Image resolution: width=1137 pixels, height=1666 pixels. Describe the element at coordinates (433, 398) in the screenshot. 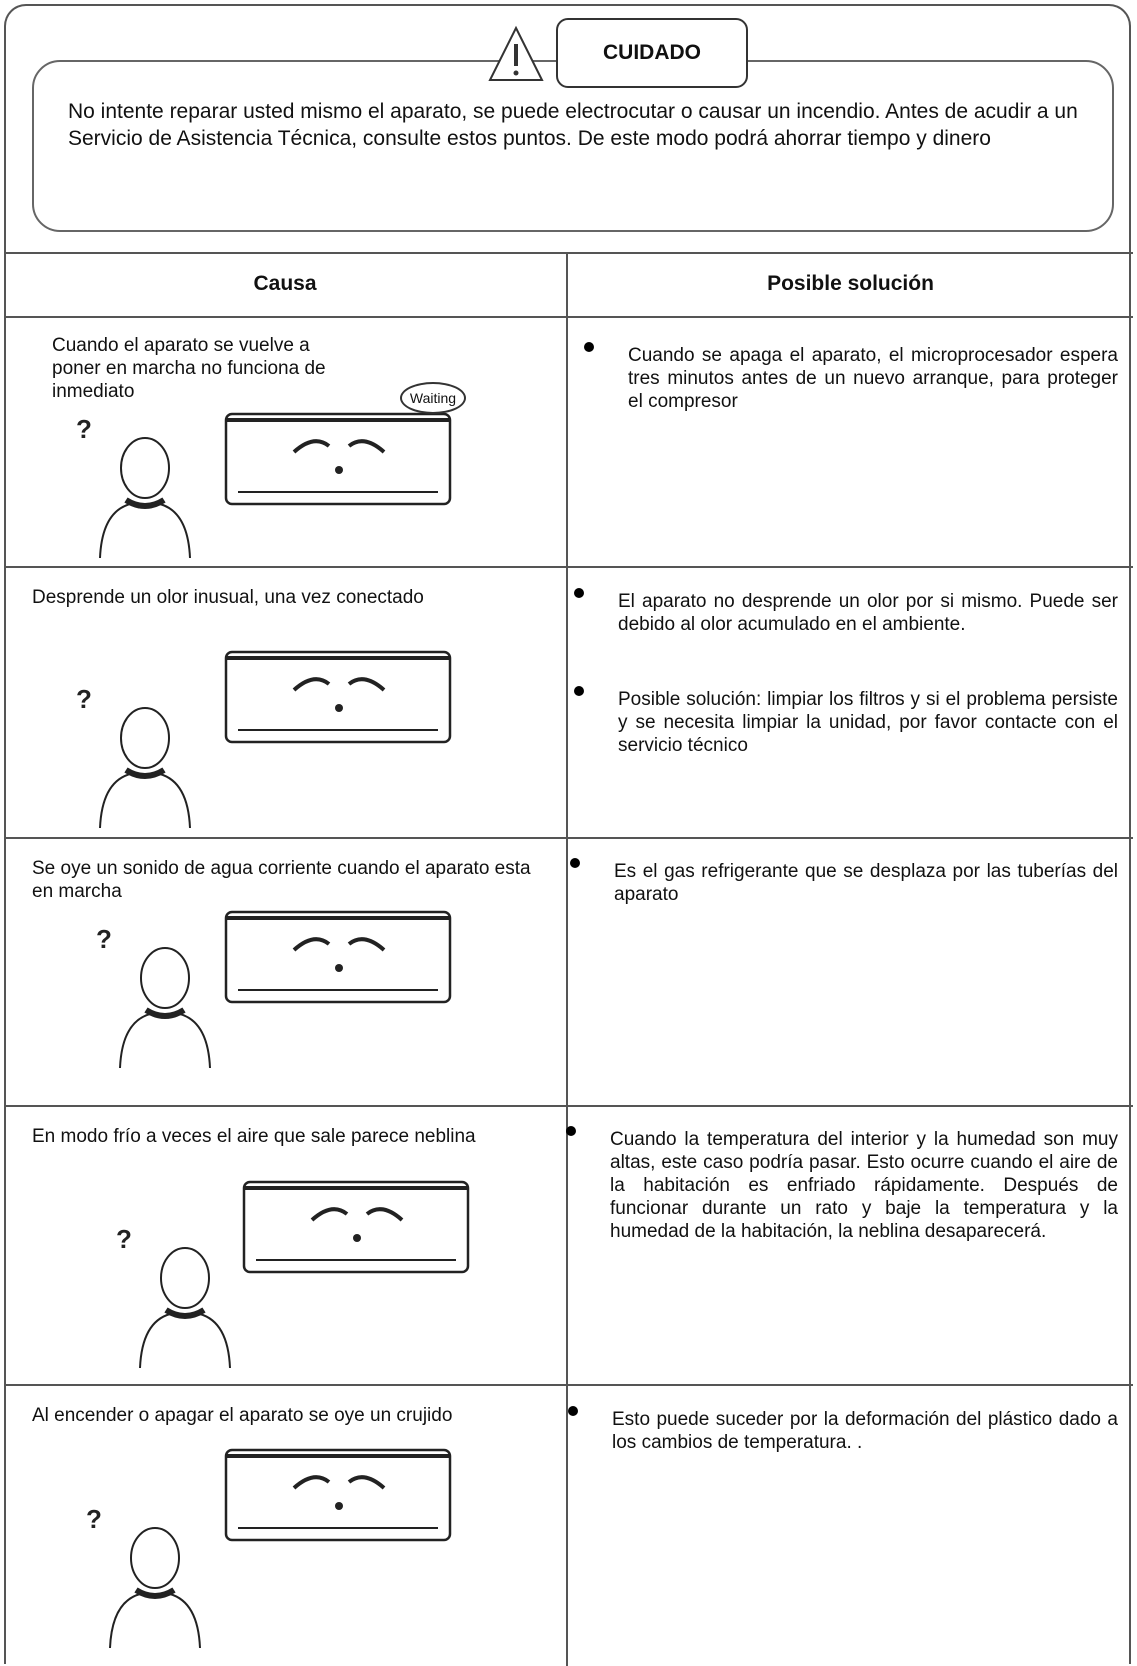

I see `waiting-bubble: Waiting` at that location.